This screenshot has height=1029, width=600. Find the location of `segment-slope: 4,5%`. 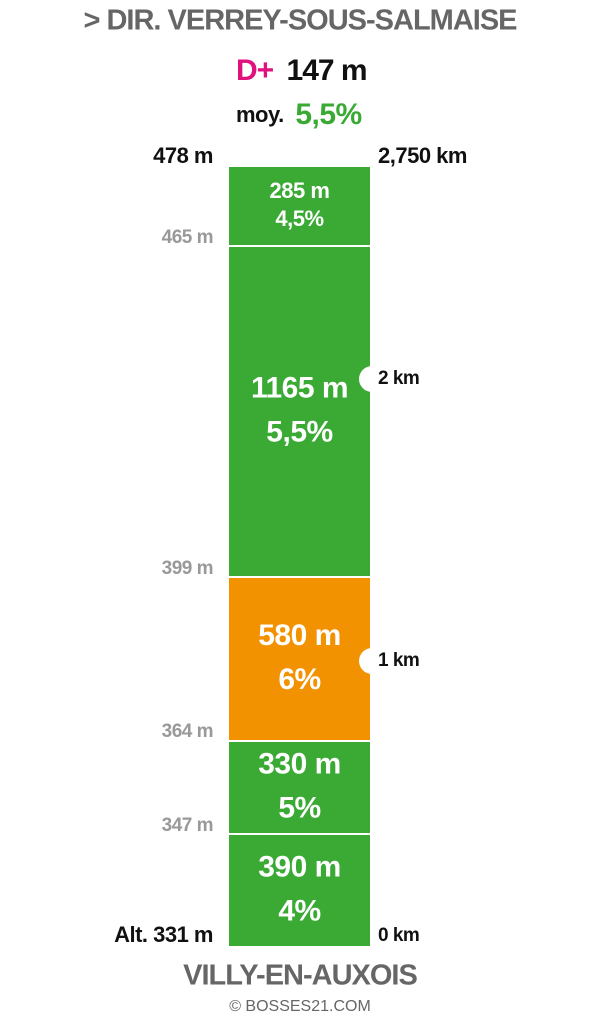

segment-slope: 4,5% is located at coordinates (299, 218).